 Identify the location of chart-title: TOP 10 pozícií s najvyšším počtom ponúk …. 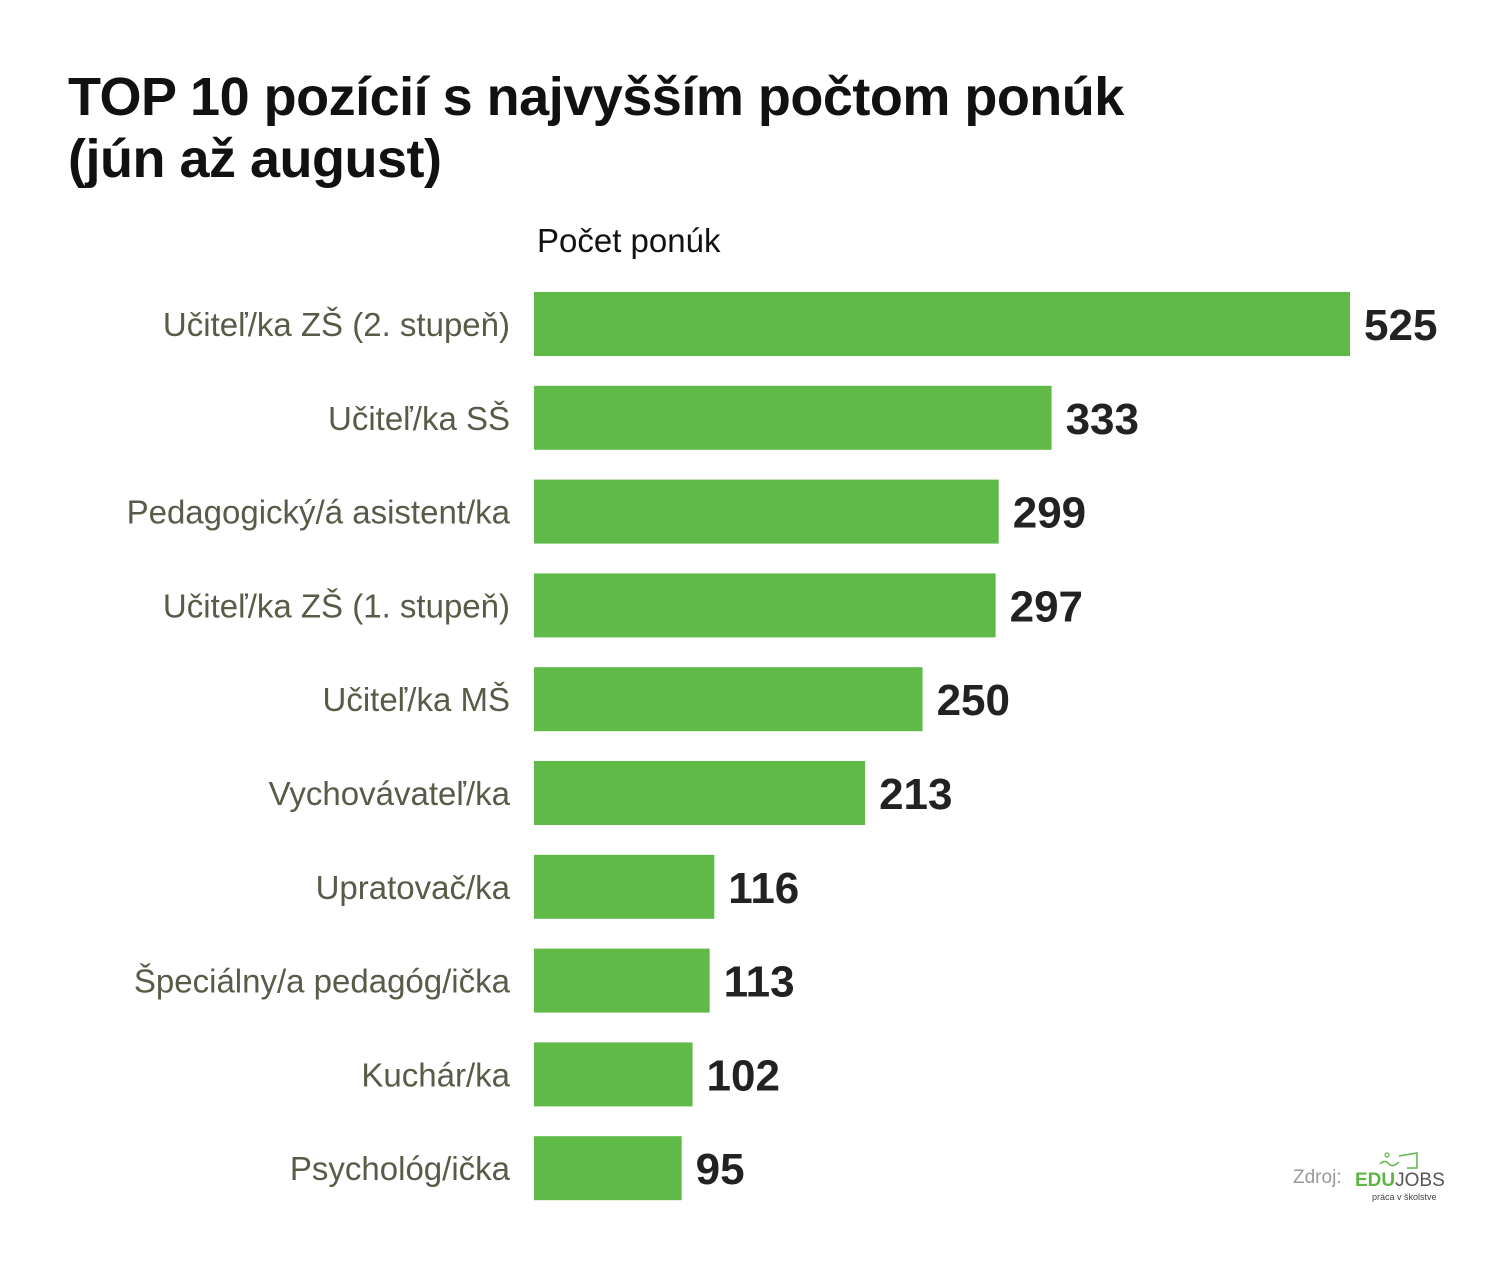
(596, 128).